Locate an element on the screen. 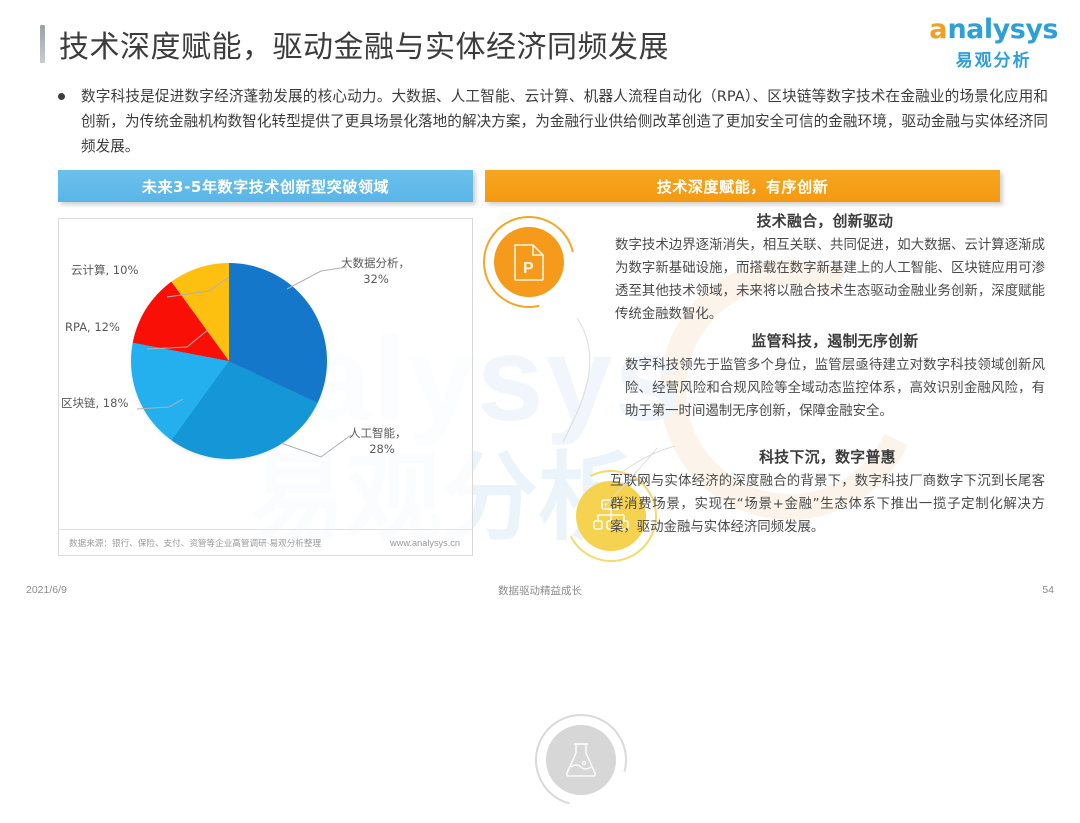  slide-footer: 2021/6/9 数据驱动精益成长 54 is located at coordinates (540, 590).